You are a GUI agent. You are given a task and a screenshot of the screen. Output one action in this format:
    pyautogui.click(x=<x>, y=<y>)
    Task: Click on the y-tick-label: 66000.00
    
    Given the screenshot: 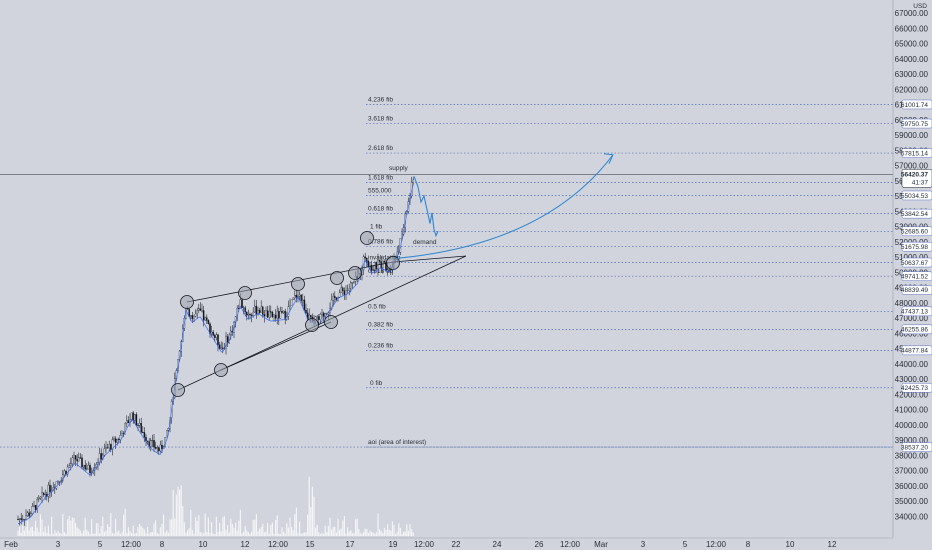 What is the action you would take?
    pyautogui.click(x=912, y=28)
    